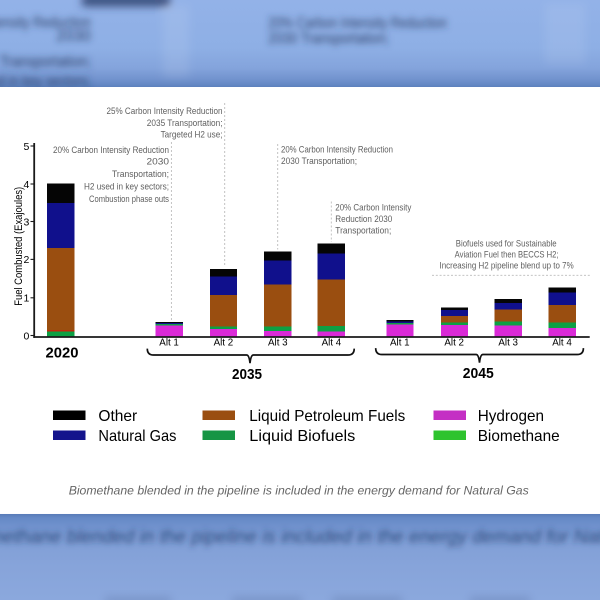  Describe the element at coordinates (129, 199) in the screenshot. I see `svg-text: Combustion phase outs` at that location.